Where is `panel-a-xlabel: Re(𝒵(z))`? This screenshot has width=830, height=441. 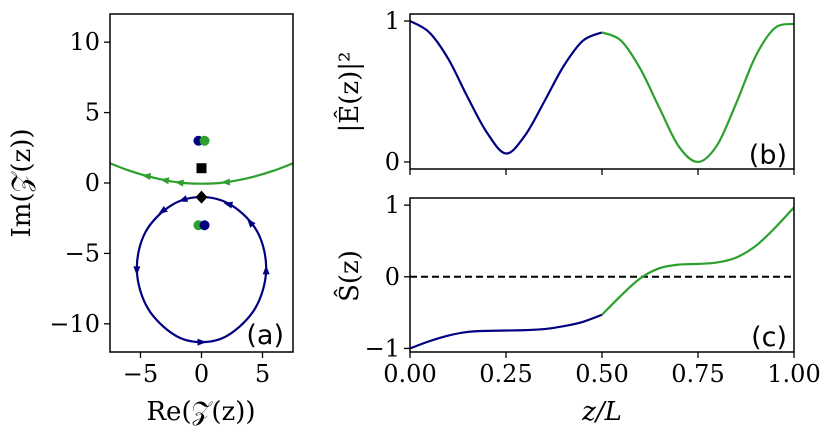 panel-a-xlabel: Re(𝒵(z)) is located at coordinates (200, 412).